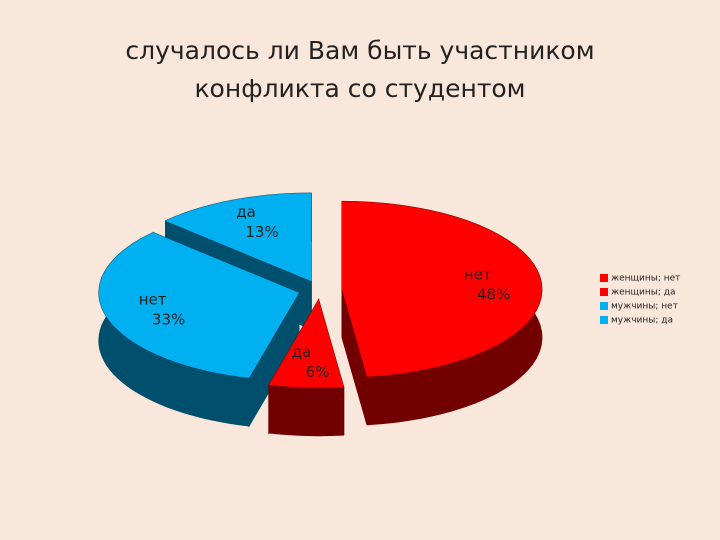 This screenshot has height=540, width=720. Describe the element at coordinates (261, 232) in the screenshot. I see `slice-pct: 13%` at that location.